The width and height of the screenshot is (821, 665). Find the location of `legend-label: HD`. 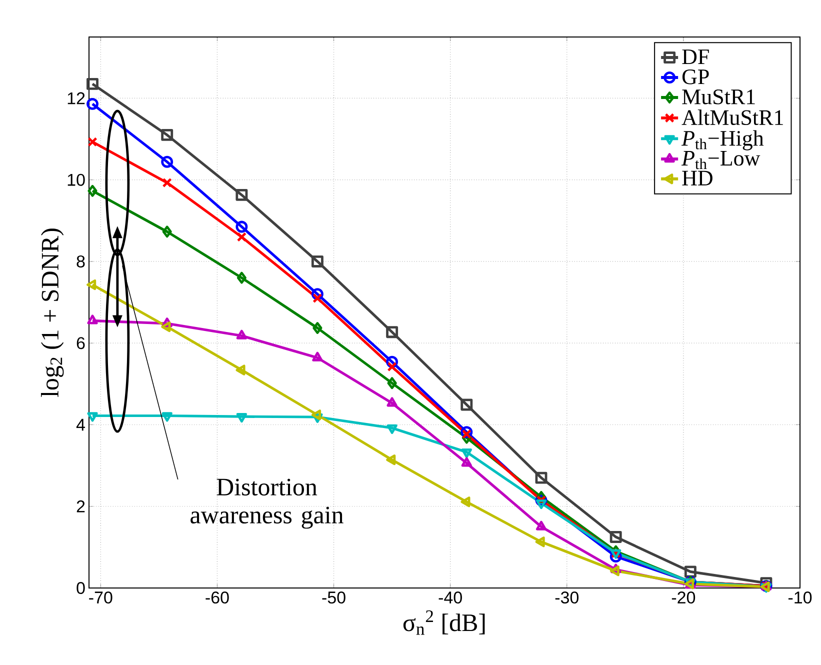

legend-label: HD is located at coordinates (697, 178).